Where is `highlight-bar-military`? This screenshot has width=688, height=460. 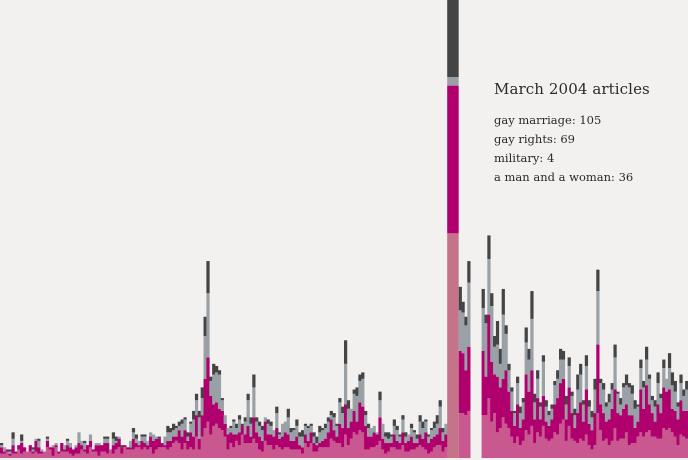 highlight-bar-military is located at coordinates (453, 81).